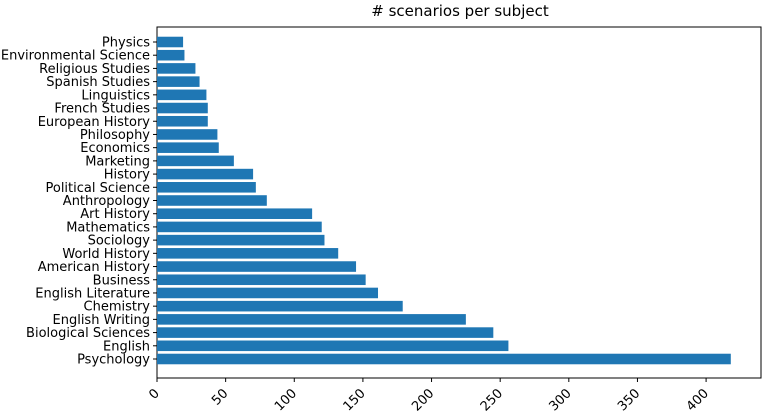  I want to click on bar-linguistics, so click(182, 95).